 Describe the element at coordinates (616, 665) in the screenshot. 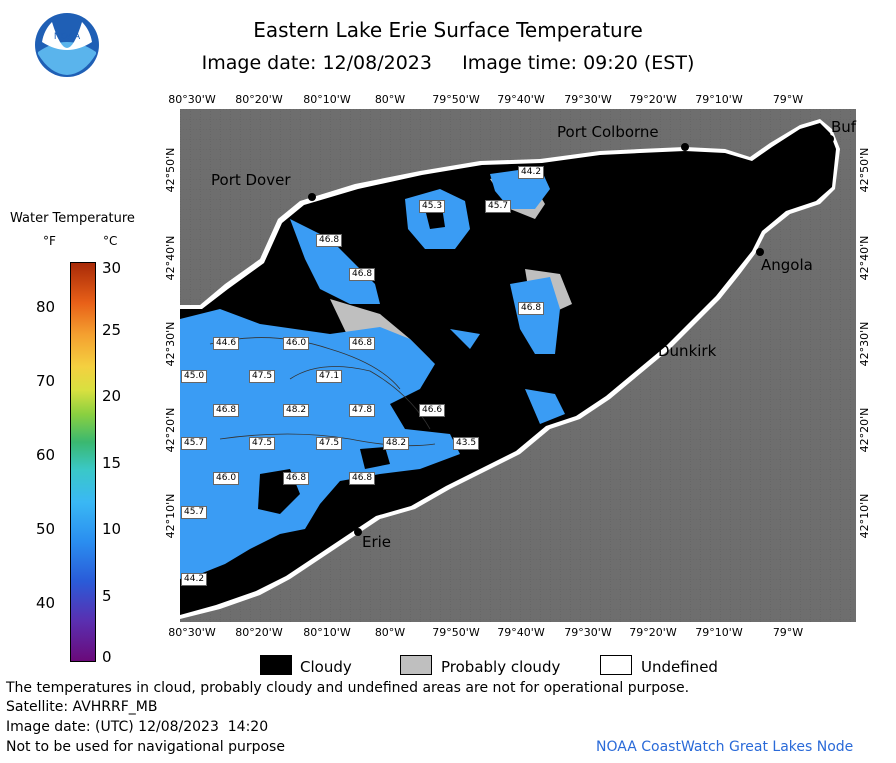

I see `undefined-swatch` at that location.